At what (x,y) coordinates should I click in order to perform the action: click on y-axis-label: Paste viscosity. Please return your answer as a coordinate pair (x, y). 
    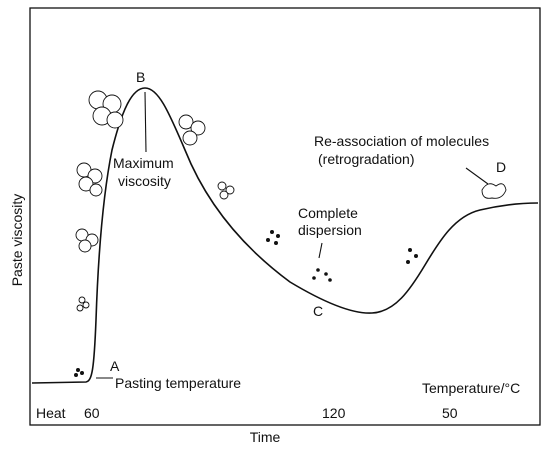
    Looking at the image, I should click on (17, 240).